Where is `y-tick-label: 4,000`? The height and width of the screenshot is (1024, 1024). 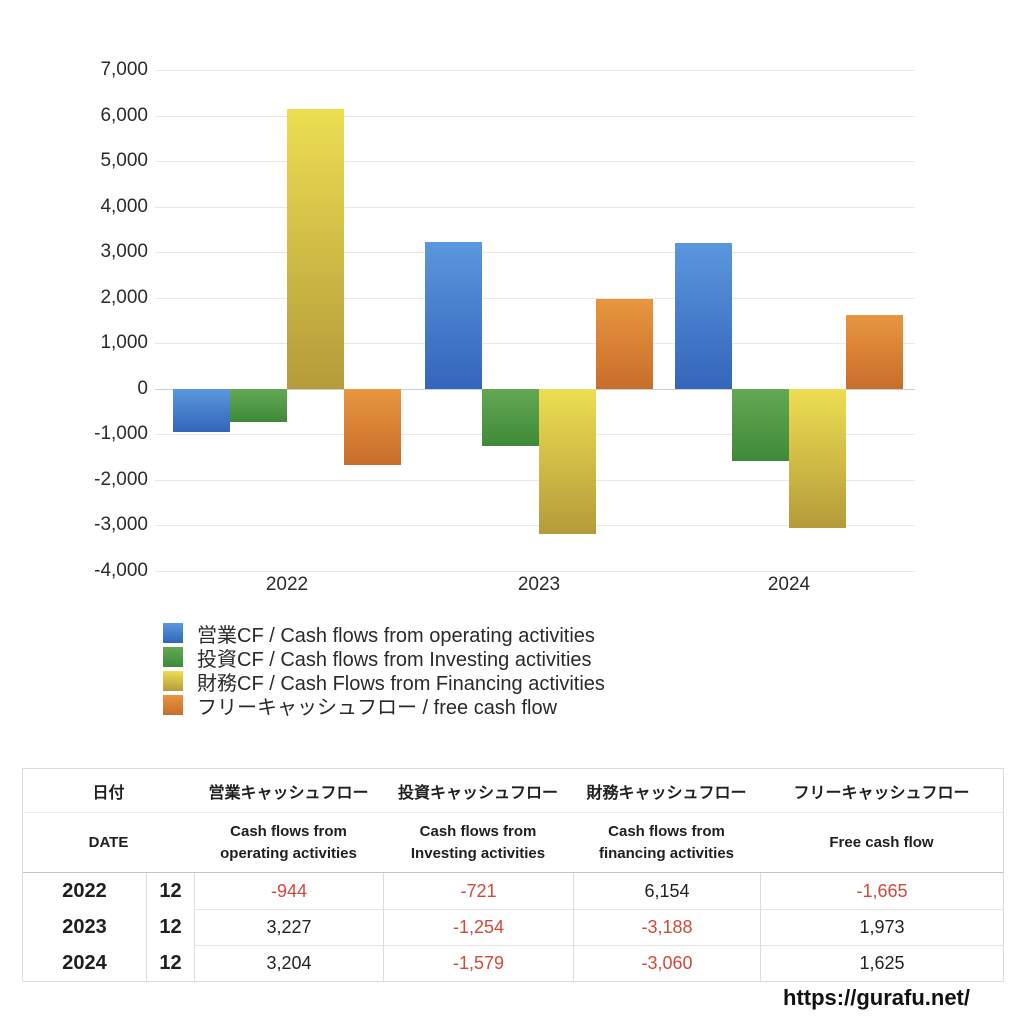
y-tick-label: 4,000 is located at coordinates (124, 206).